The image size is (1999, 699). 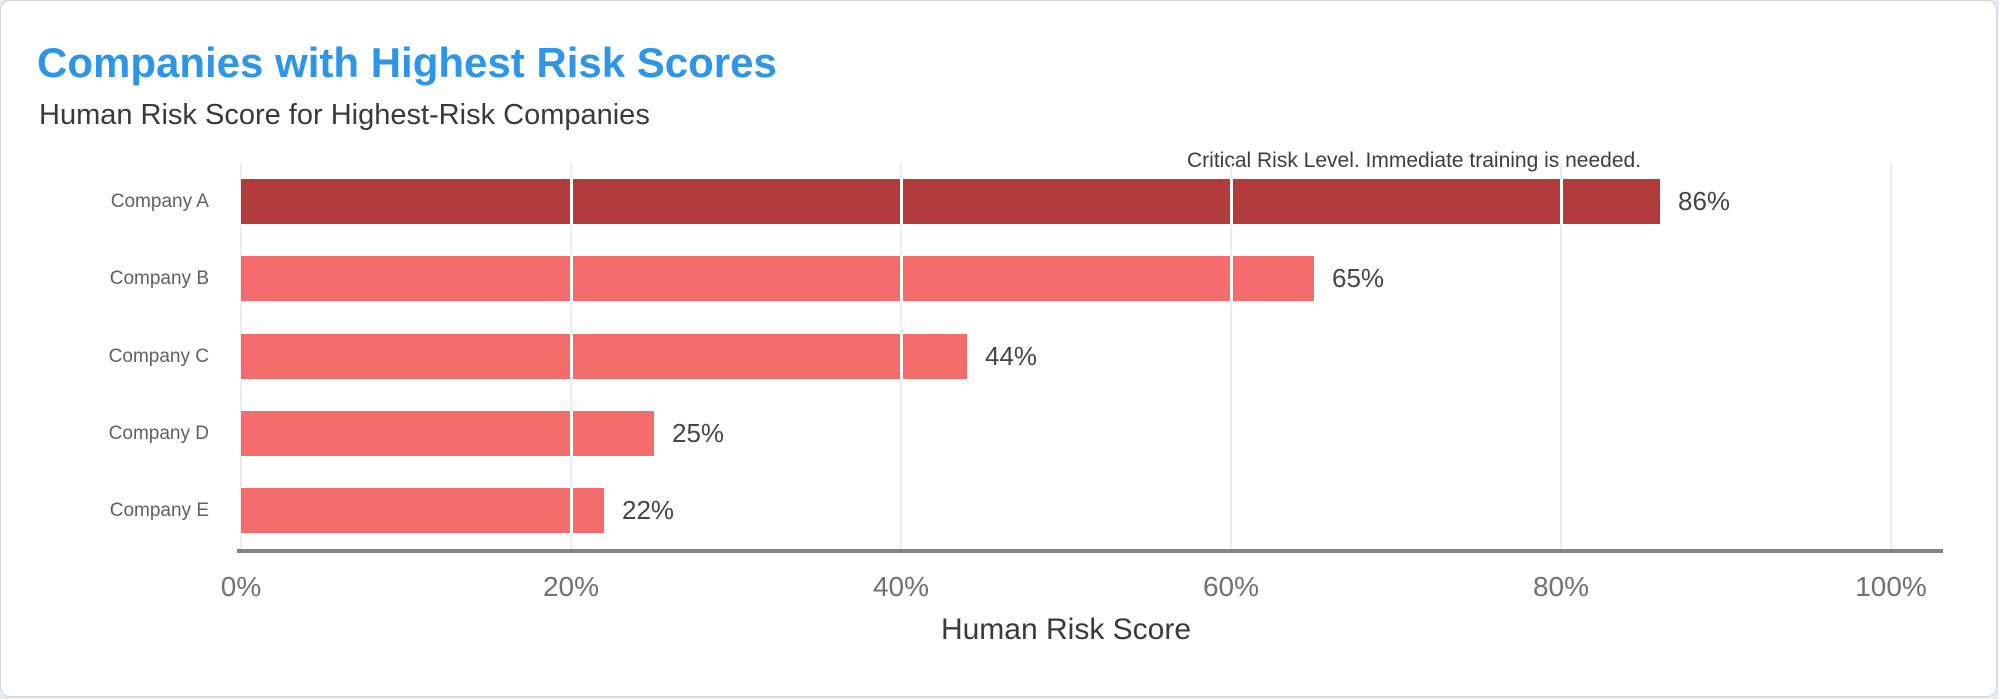 I want to click on bar-value-label: 44%, so click(x=1011, y=356).